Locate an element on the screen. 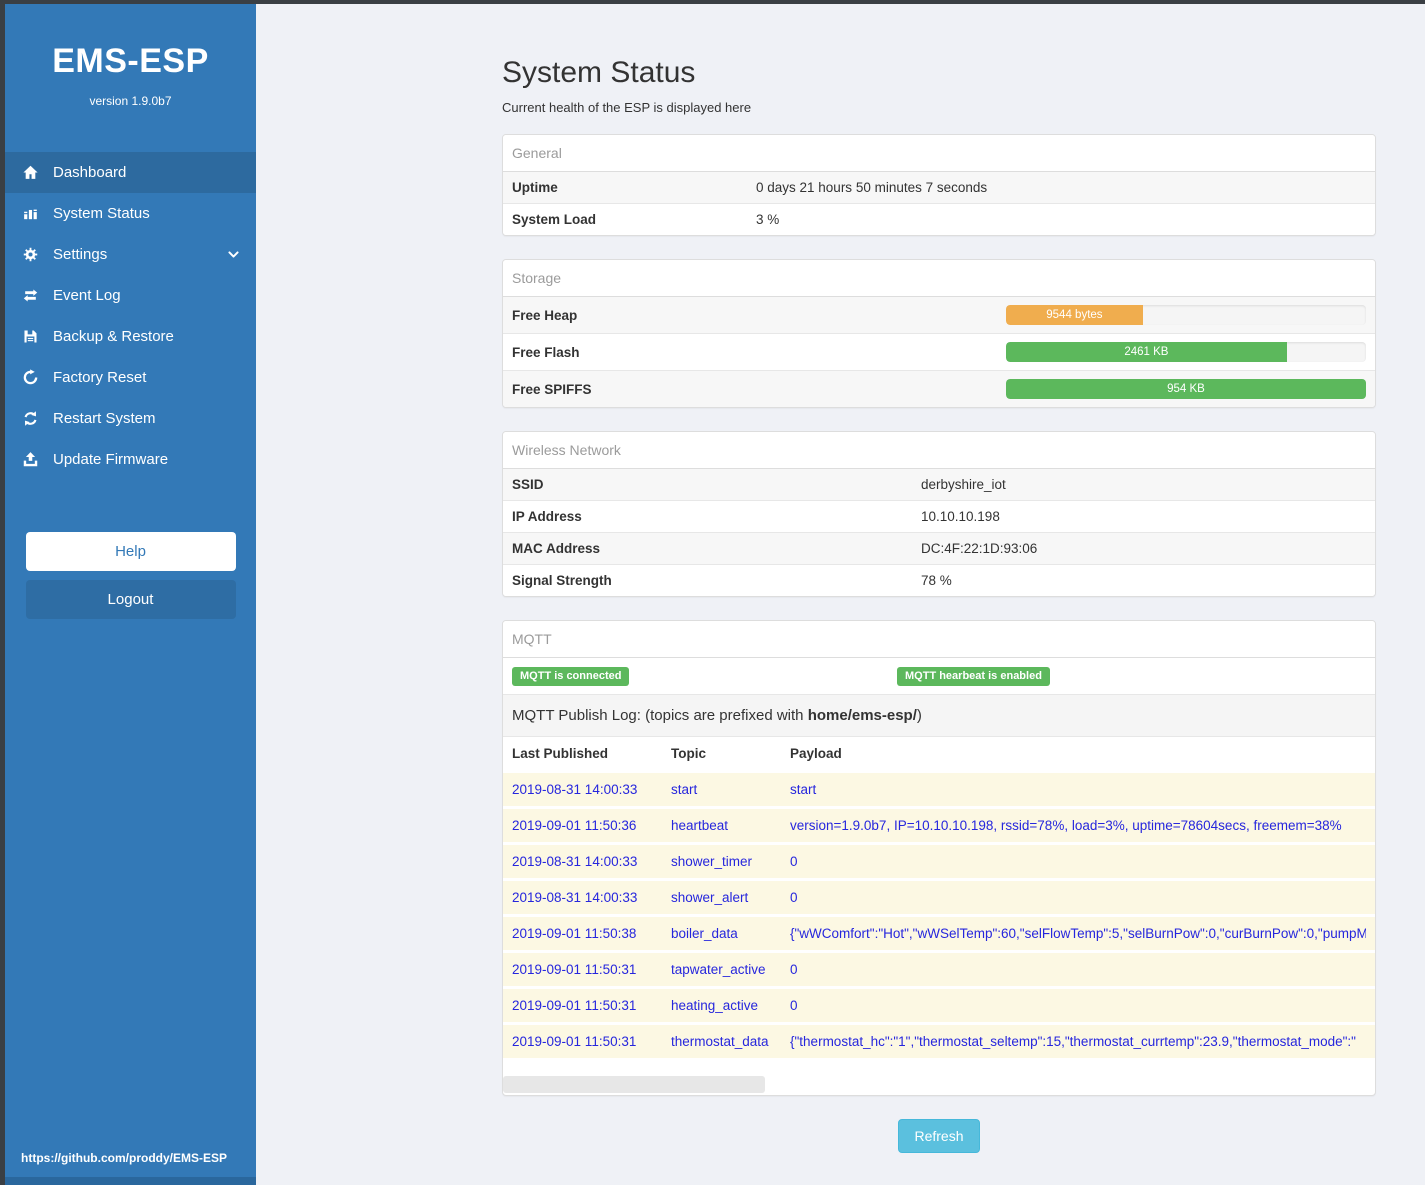  table-row: MAC Address DC:4F:22:1D:93:06 is located at coordinates (939, 548).